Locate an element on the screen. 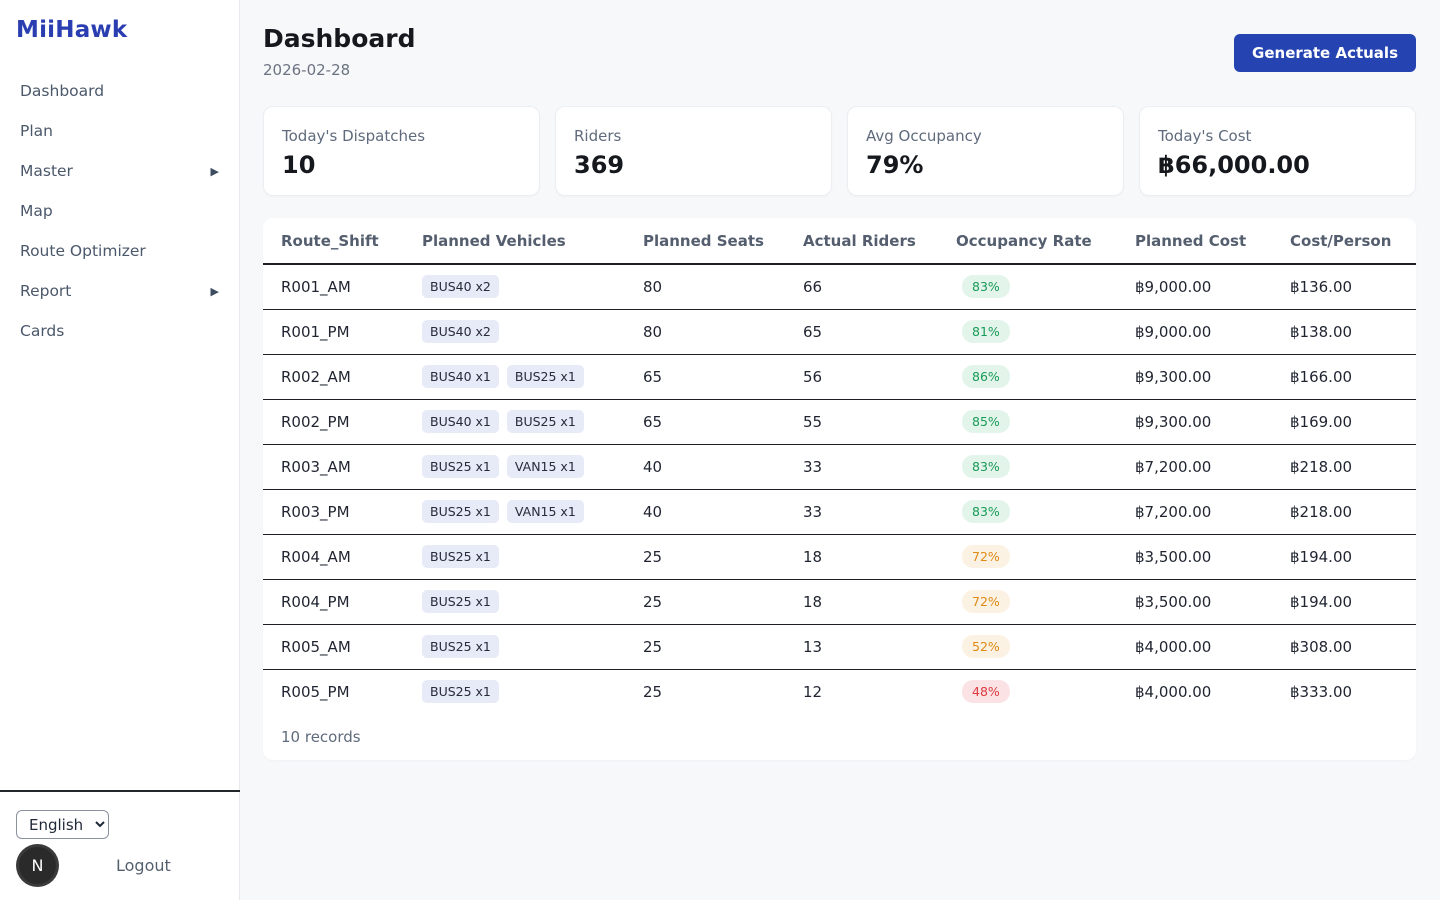 The image size is (1440, 900). table-row: R005_AM BUS25 x1 25 13 52% ฿4,000.00 ฿308.00 is located at coordinates (839, 647).